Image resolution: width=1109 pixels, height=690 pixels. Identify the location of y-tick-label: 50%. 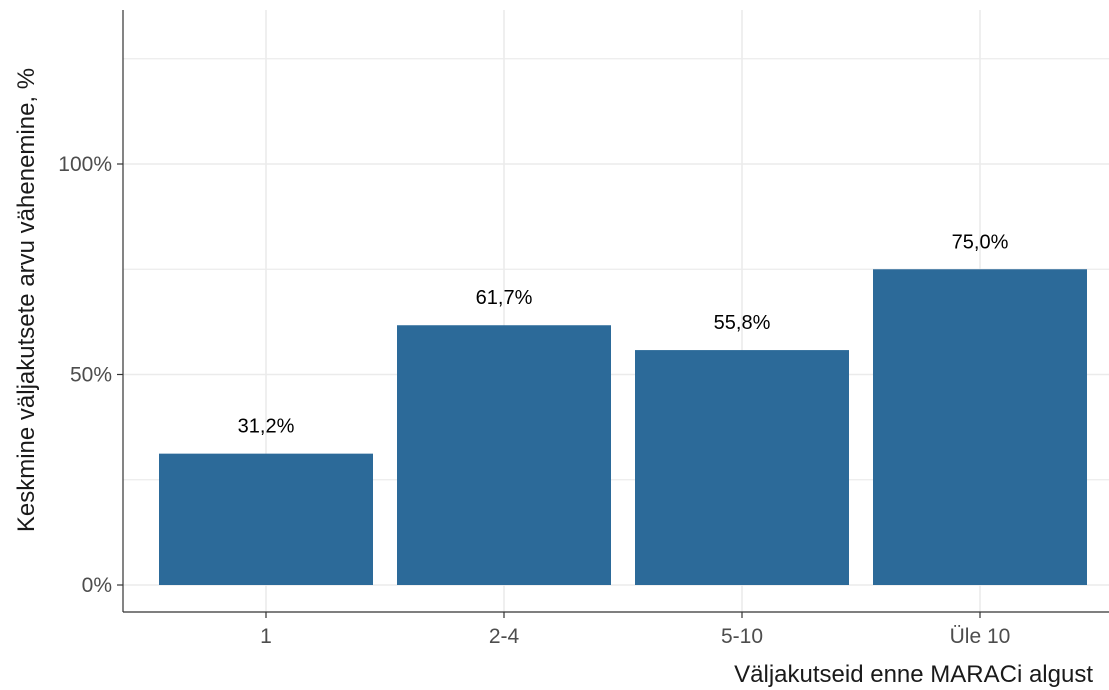
(91, 375).